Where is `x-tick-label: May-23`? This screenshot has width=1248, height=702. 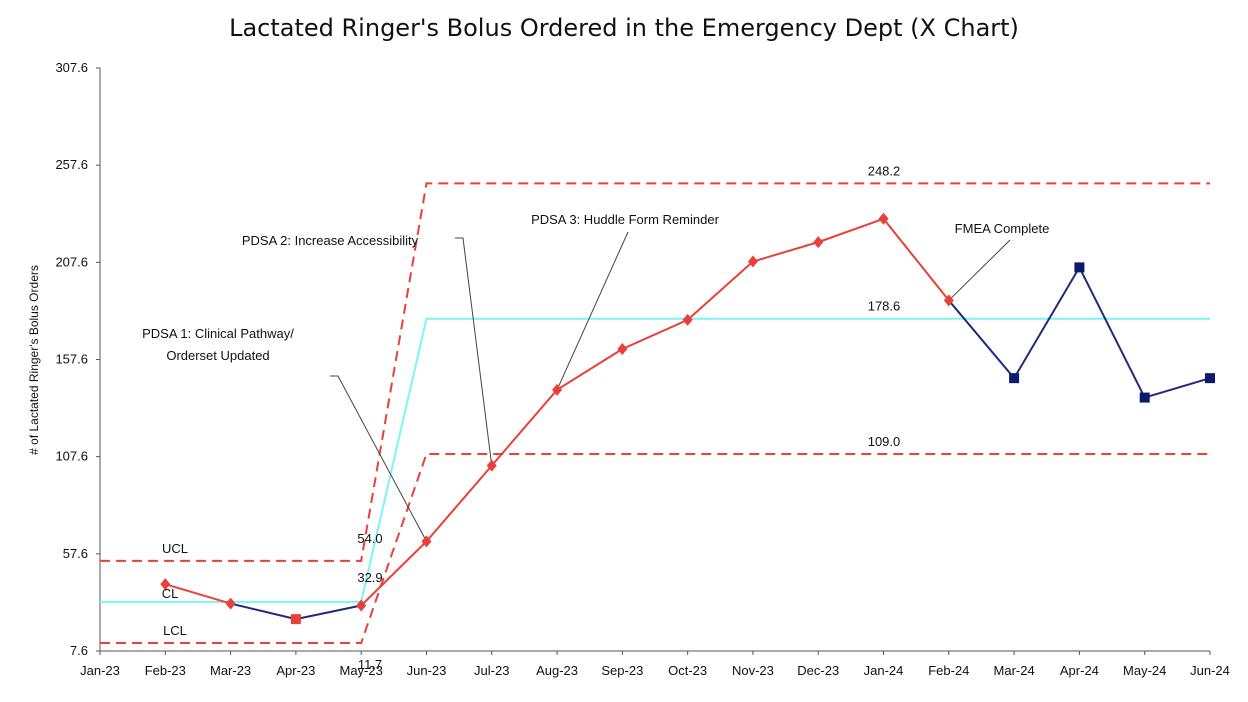 x-tick-label: May-23 is located at coordinates (360, 670).